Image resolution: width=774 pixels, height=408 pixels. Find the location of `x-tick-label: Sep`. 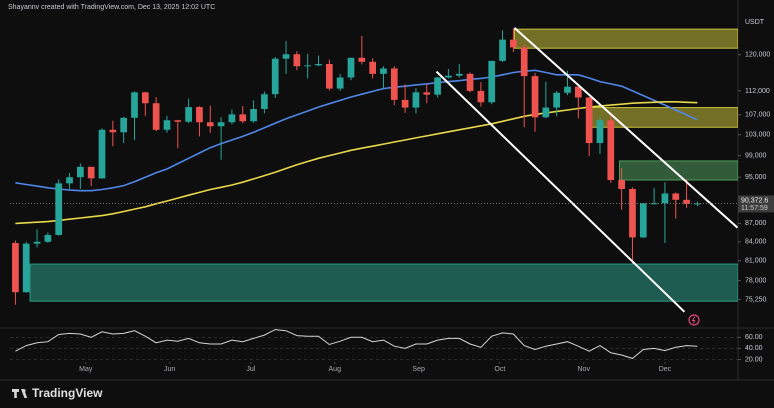

x-tick-label: Sep is located at coordinates (418, 369).